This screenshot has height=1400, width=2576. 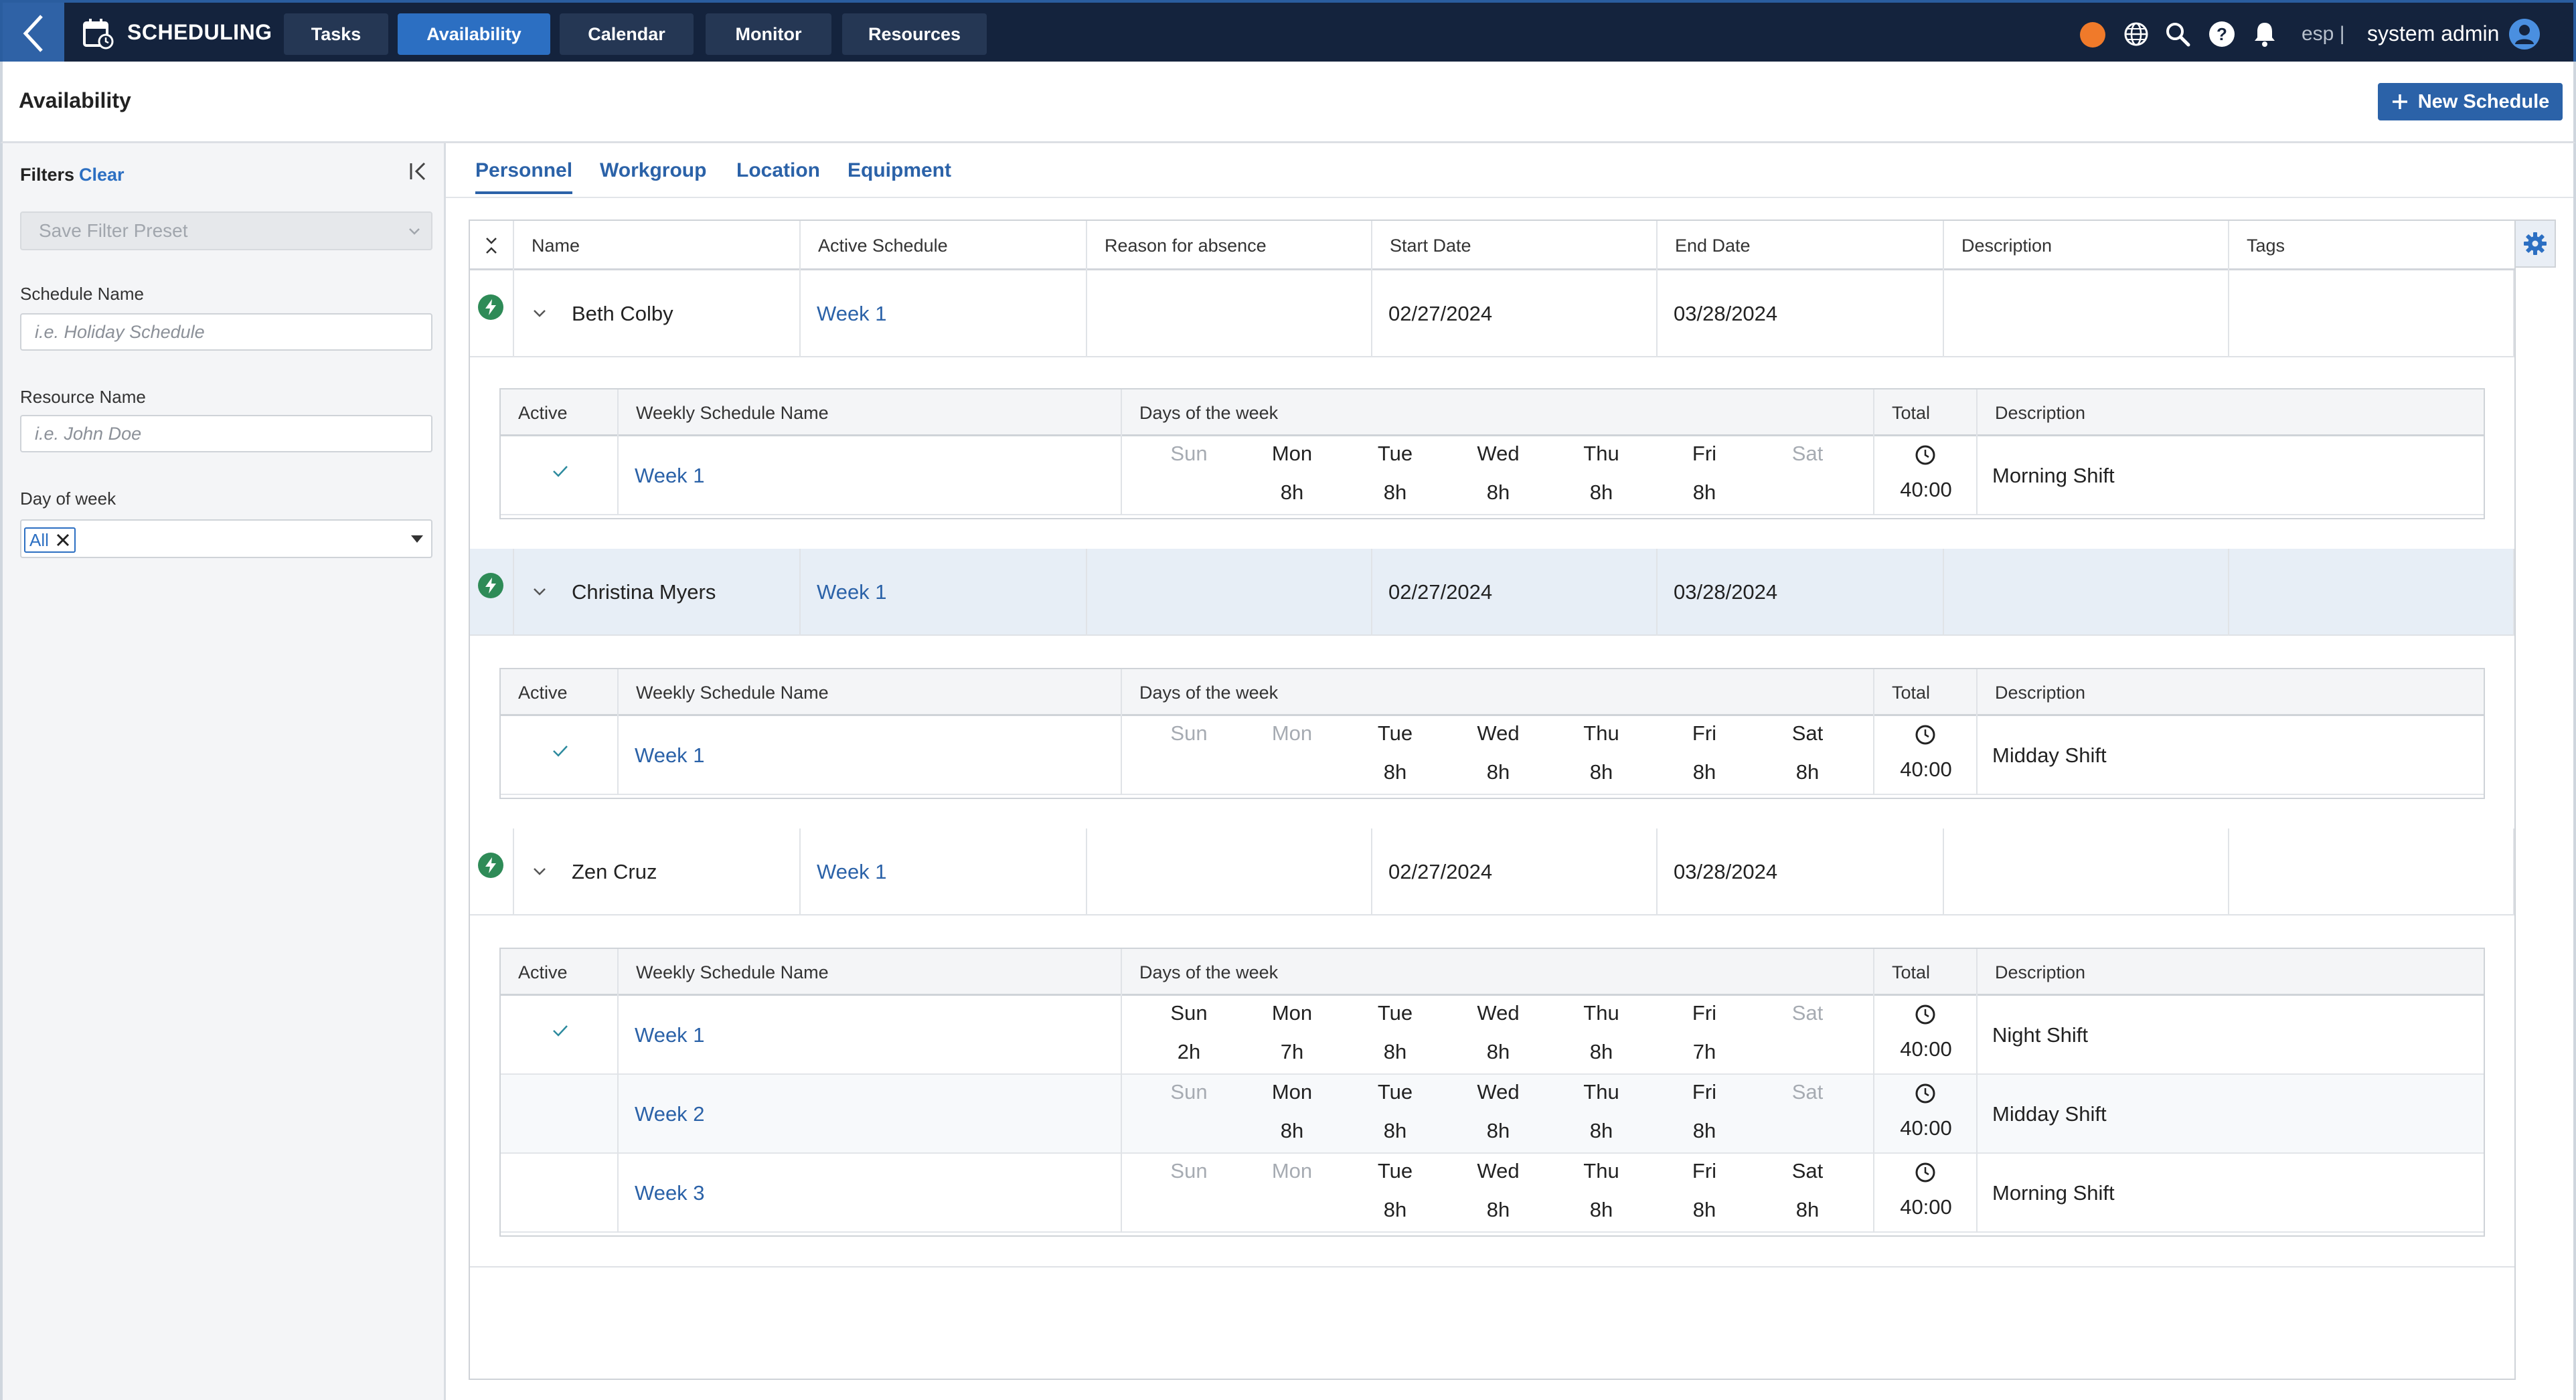 What do you see at coordinates (2434, 33) in the screenshot?
I see `user-name: system admin` at bounding box center [2434, 33].